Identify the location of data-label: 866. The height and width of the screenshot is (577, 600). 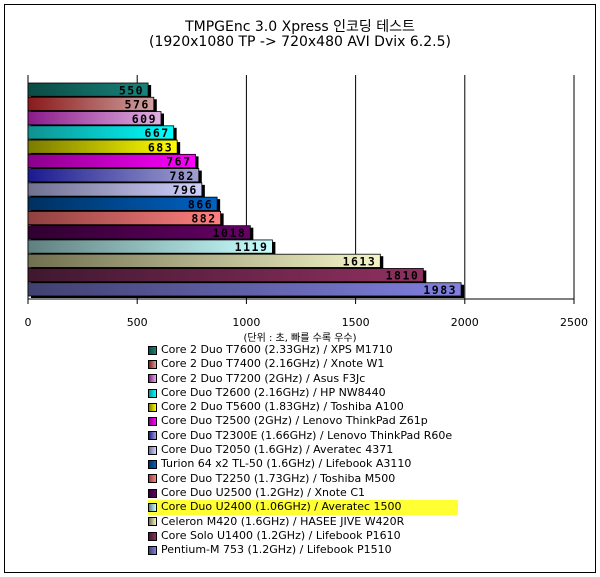
(200, 204).